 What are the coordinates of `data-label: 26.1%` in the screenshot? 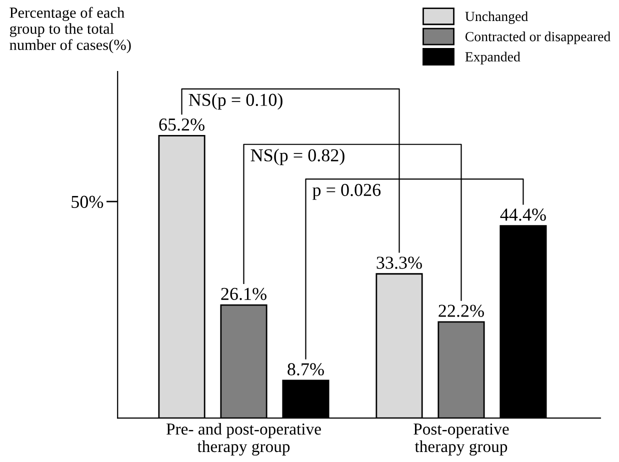 It's located at (243, 294).